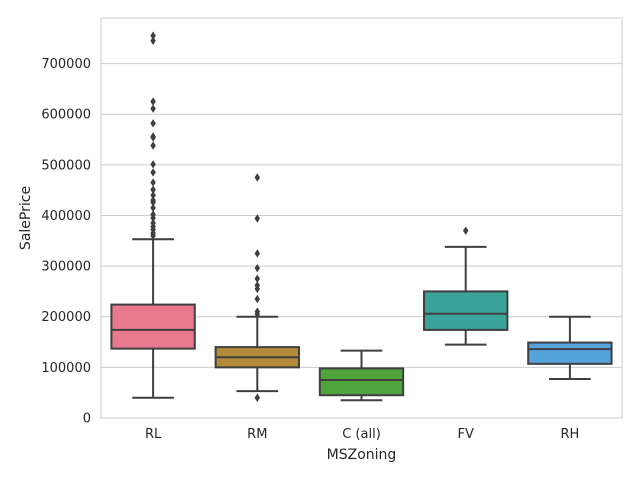 This screenshot has width=640, height=480. Describe the element at coordinates (87, 419) in the screenshot. I see `y-tick-label: 0` at that location.